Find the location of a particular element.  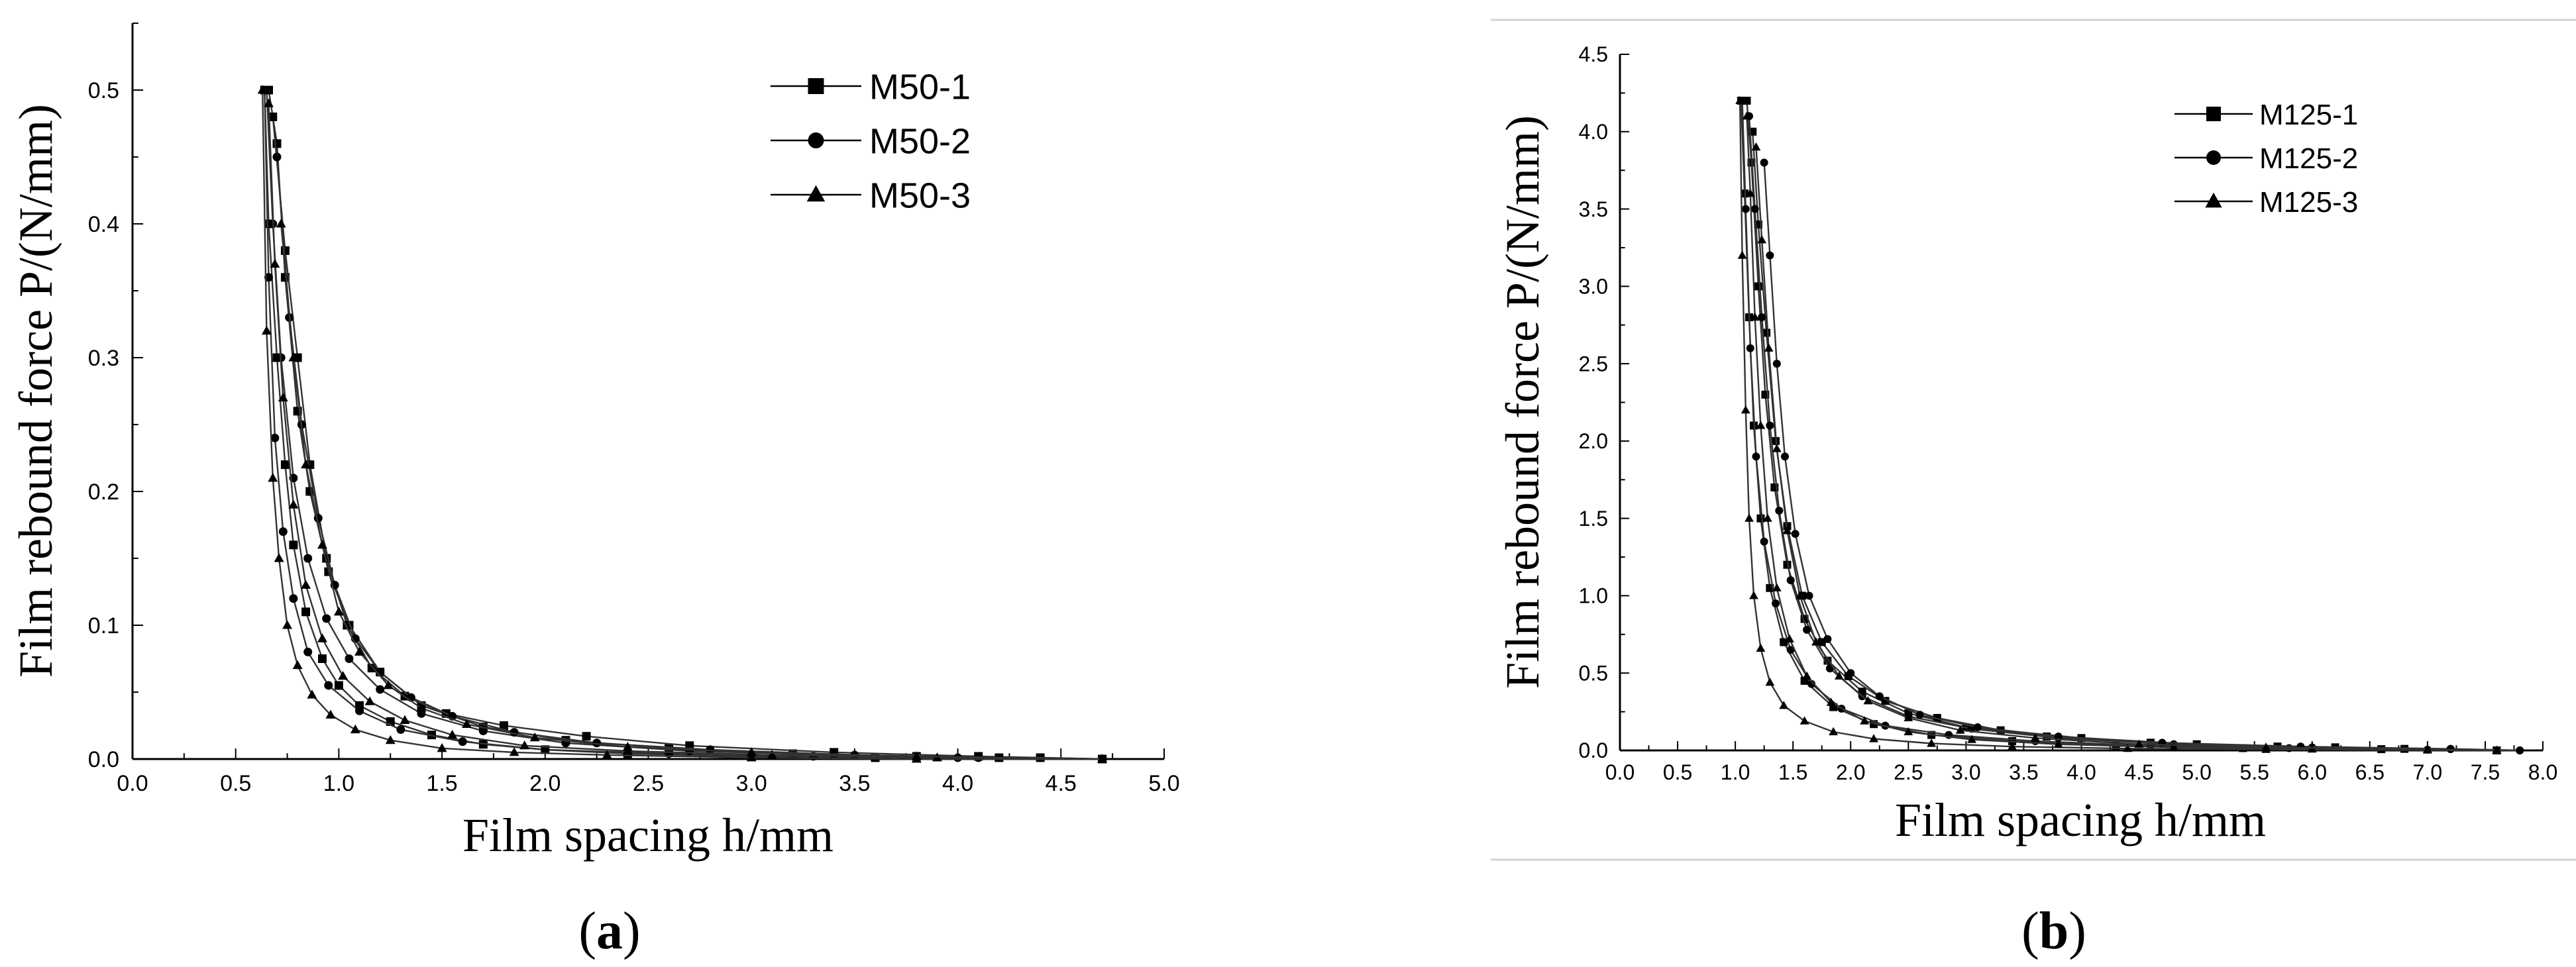

chart-b-y-tick-label: 4.5 is located at coordinates (1593, 54).